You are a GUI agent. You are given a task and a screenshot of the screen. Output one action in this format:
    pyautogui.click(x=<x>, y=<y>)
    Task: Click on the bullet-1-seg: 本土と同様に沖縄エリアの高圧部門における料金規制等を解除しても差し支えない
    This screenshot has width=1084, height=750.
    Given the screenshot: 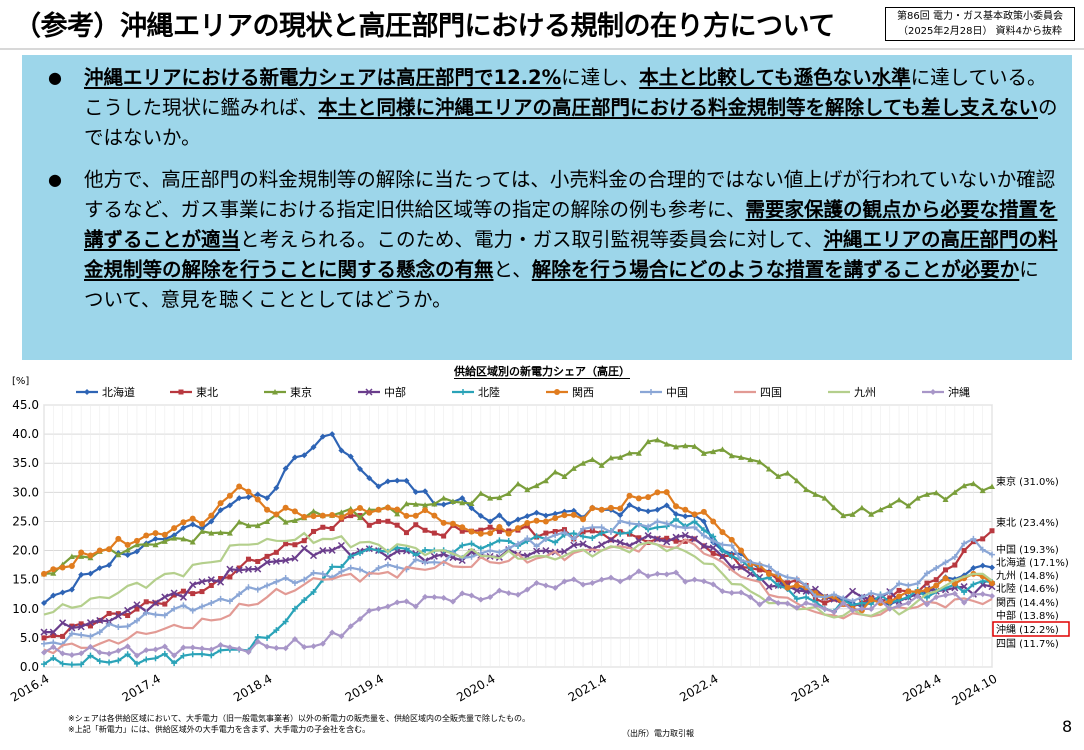 What is the action you would take?
    pyautogui.click(x=678, y=107)
    